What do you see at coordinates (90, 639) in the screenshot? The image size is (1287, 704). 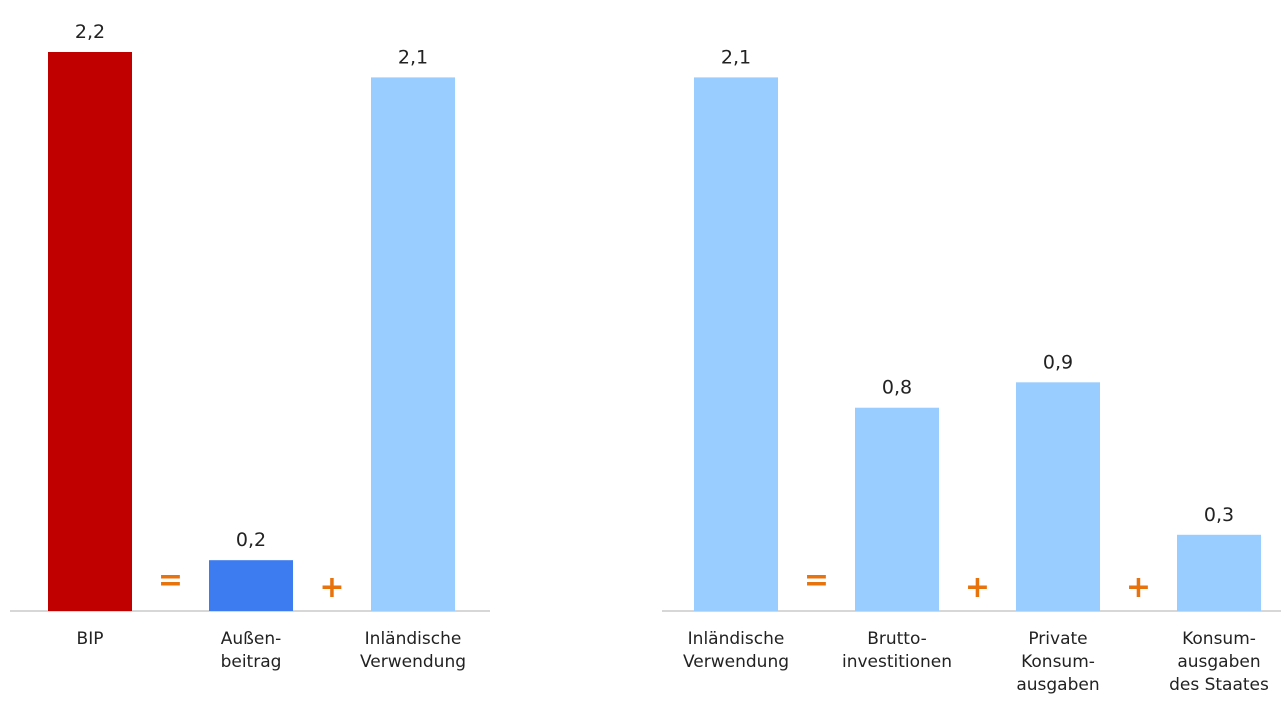 I see `category-label: BIP` at bounding box center [90, 639].